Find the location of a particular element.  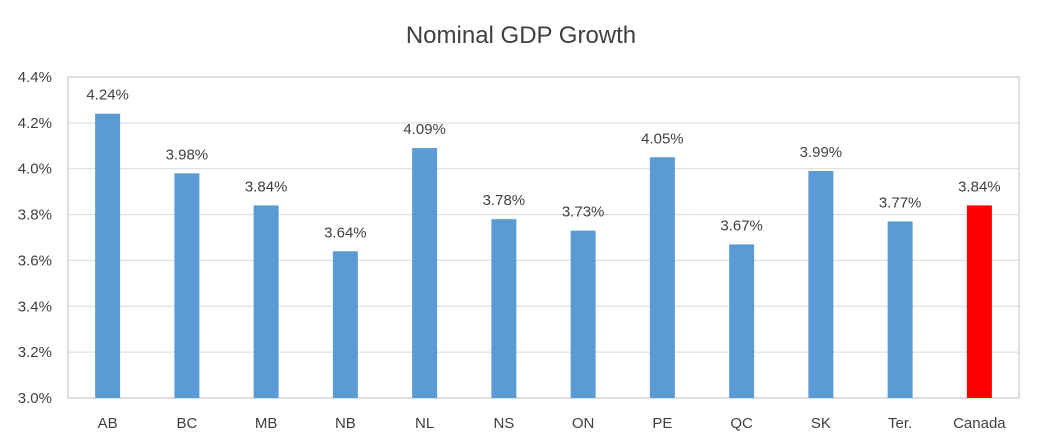

y-tick-label: 3.6% is located at coordinates (35, 260).